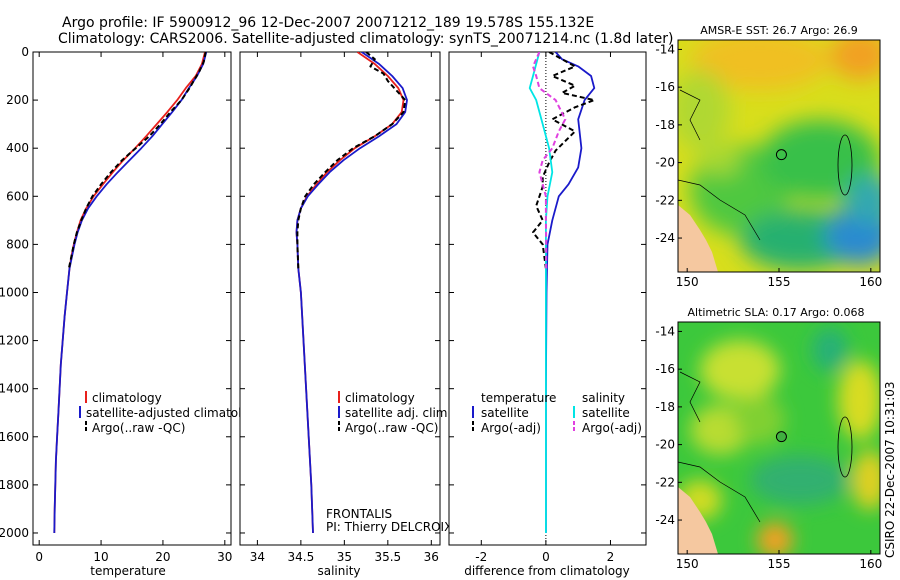  I want to click on salinity-series-argo-raw-qc, so click(351, 160).